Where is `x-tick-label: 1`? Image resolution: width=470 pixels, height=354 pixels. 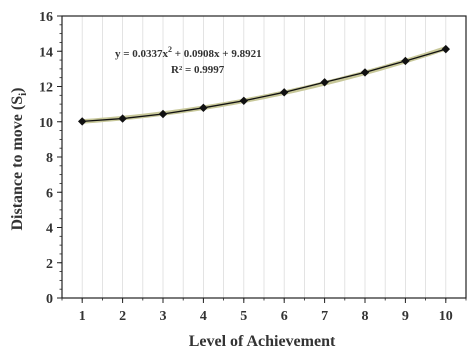
x-tick-label: 1 is located at coordinates (82, 316).